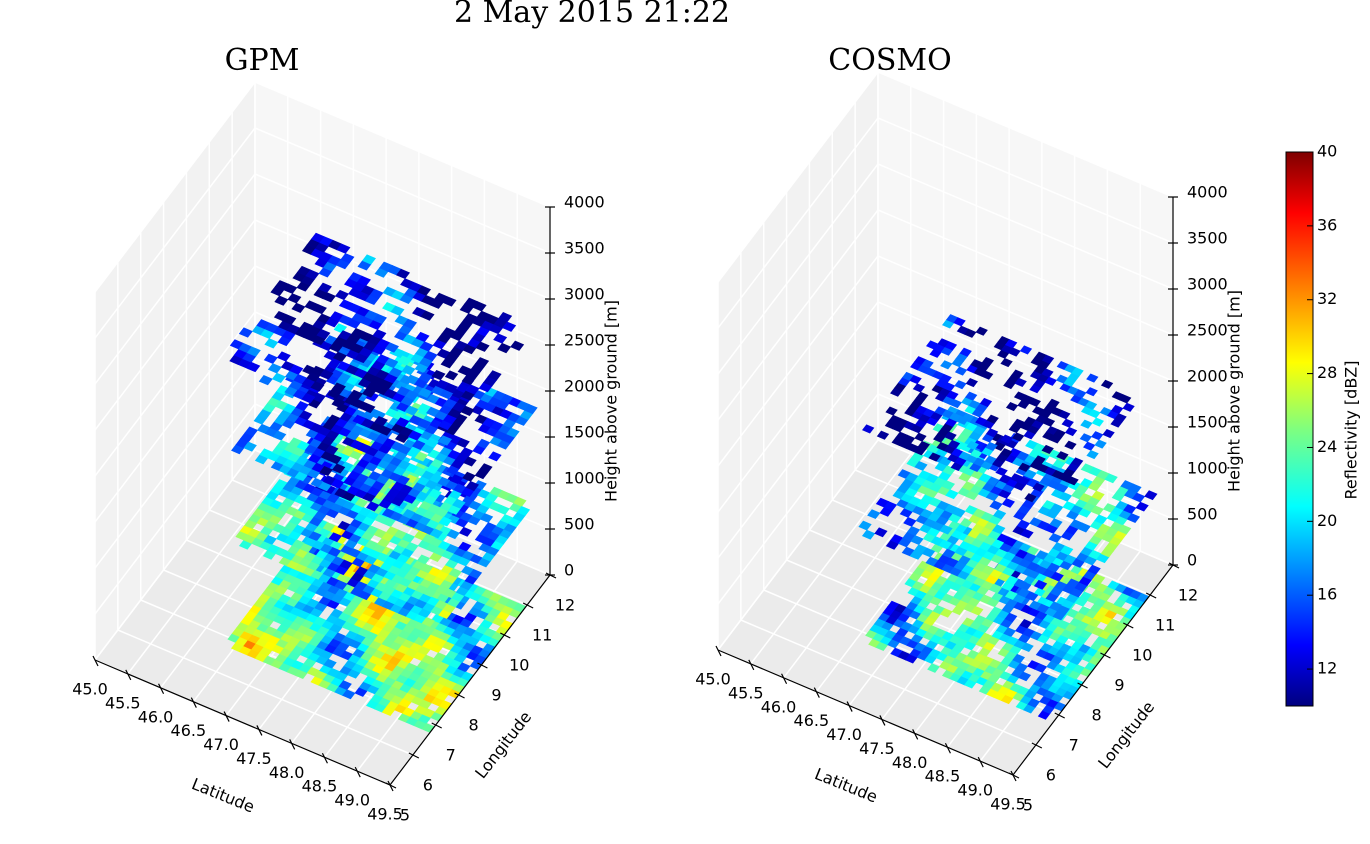  I want to click on colorbar-tick-label: 20, so click(1327, 520).